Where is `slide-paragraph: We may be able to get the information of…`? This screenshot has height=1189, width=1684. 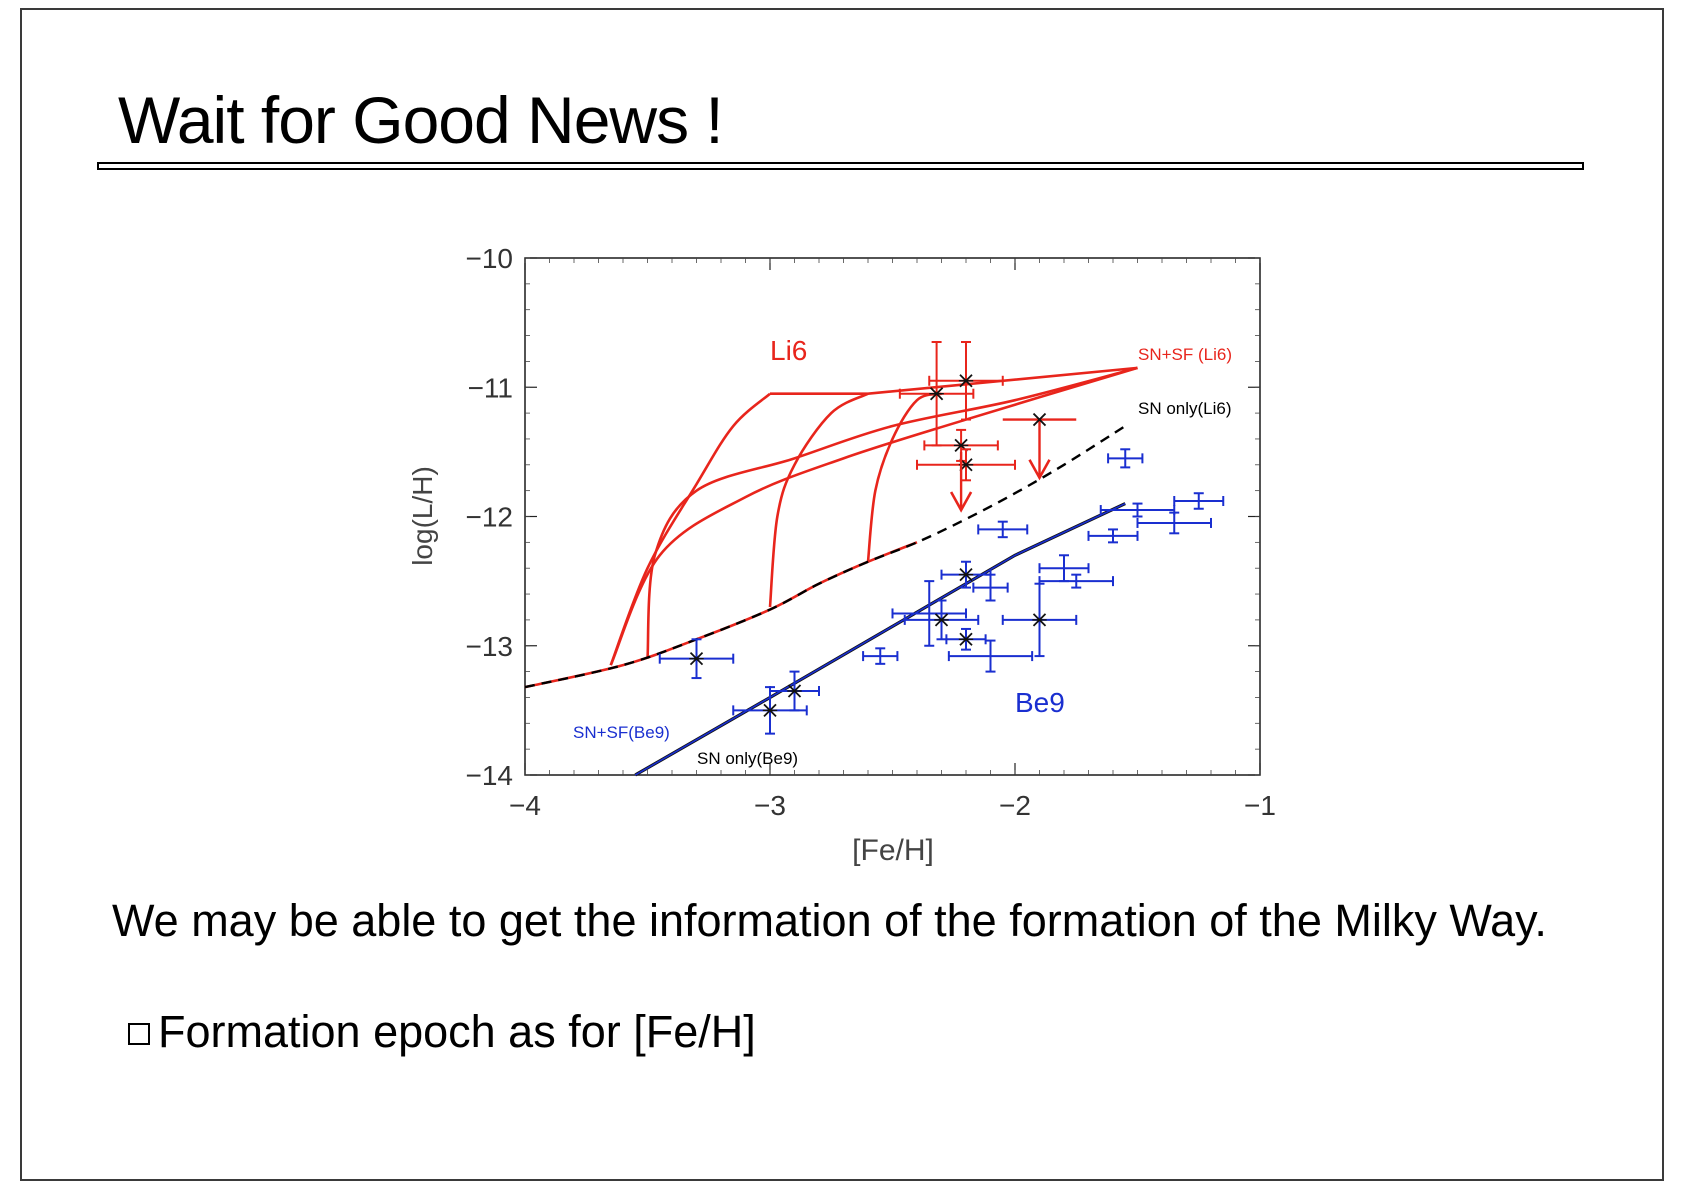 slide-paragraph: We may be able to get the information of… is located at coordinates (829, 920).